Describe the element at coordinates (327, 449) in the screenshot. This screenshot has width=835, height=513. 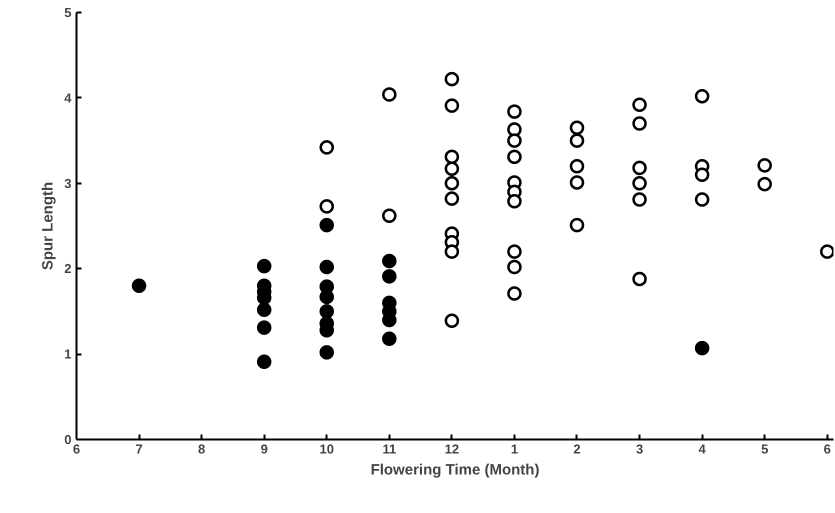
I see `x-tick-label: 10` at that location.